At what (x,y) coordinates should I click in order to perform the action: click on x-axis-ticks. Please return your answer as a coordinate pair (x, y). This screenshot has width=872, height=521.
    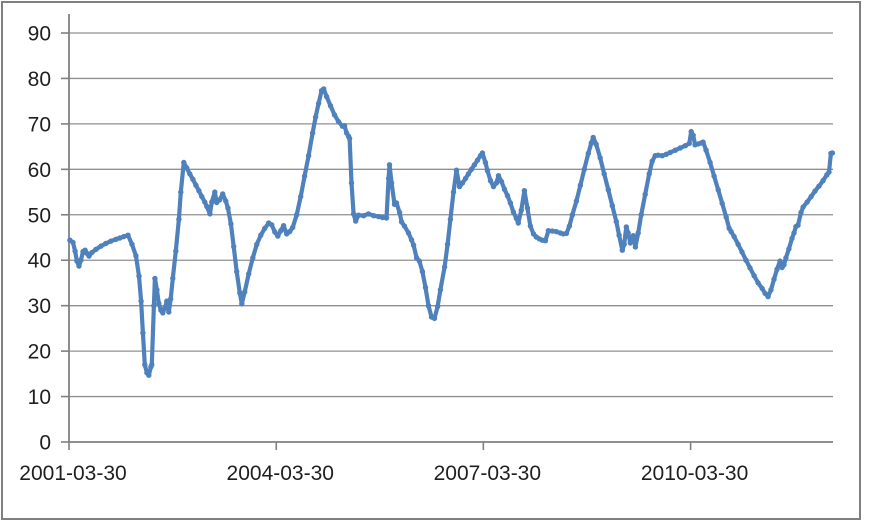
    Looking at the image, I should click on (380, 446).